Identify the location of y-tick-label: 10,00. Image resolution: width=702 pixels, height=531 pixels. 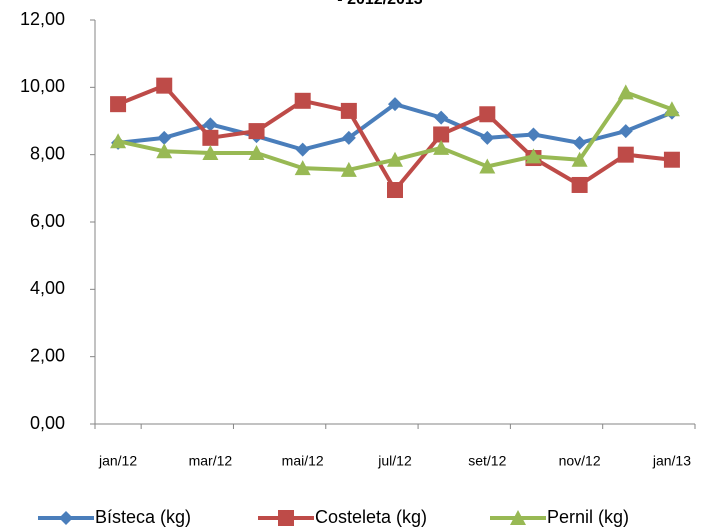
(42, 86).